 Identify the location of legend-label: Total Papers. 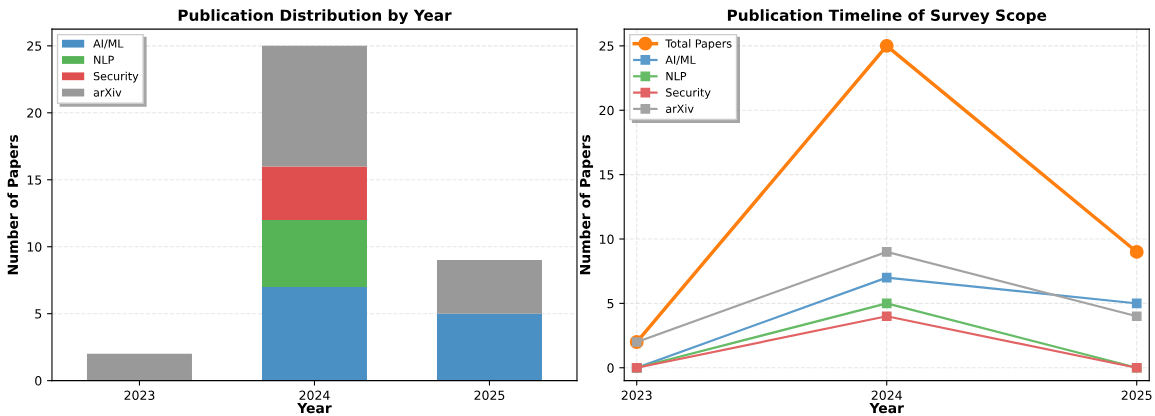
(698, 44).